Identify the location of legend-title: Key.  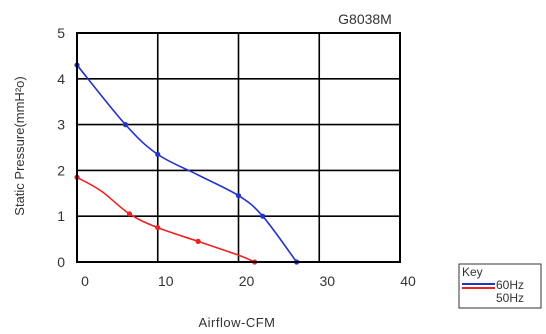
(472, 272).